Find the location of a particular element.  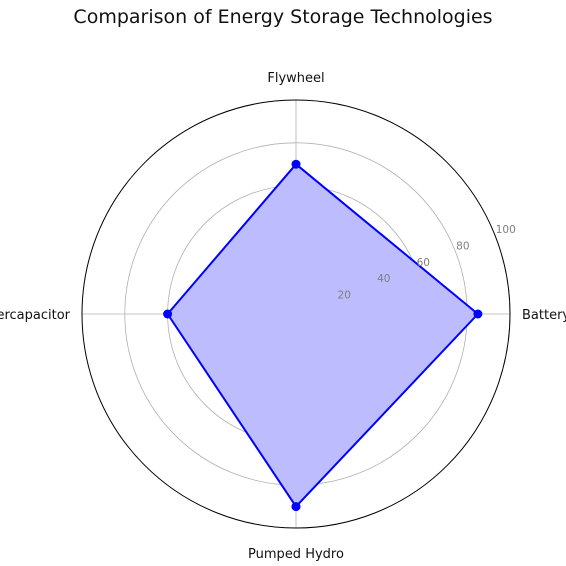

category-label-pumped-hydro: Pumped Hydro is located at coordinates (296, 554).